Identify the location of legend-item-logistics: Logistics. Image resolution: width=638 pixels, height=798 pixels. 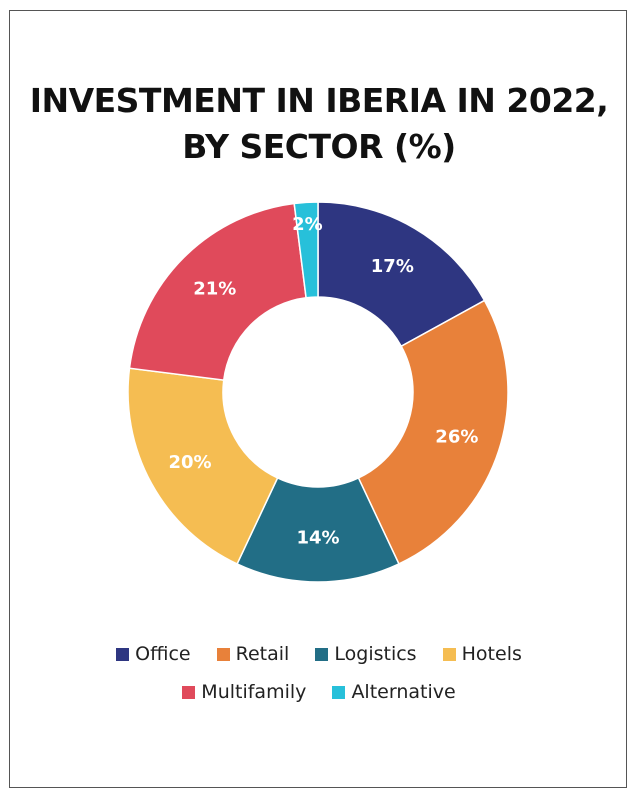
(366, 654).